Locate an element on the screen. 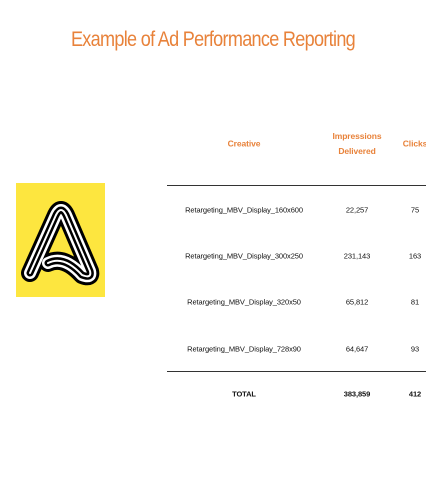 This screenshot has height=480, width=426. total-cell: 412 is located at coordinates (415, 394).